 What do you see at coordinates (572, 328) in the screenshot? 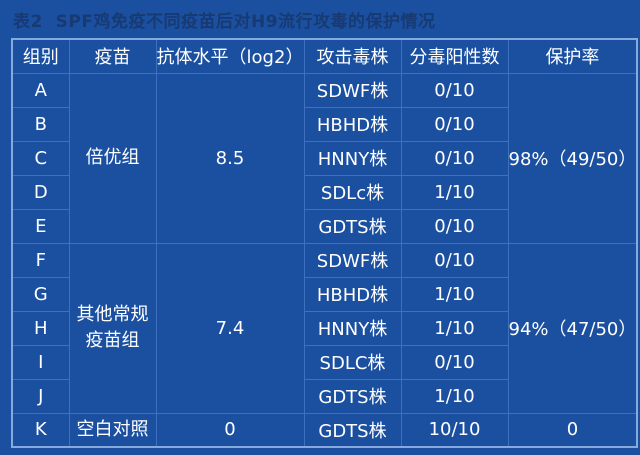
I see `protection-rate-cell: 94%（47/50）` at bounding box center [572, 328].